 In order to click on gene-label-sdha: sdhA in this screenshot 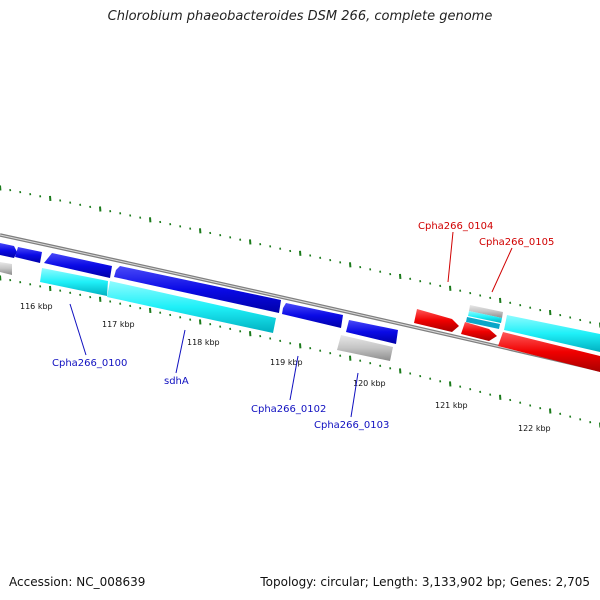, I will do `click(176, 381)`.